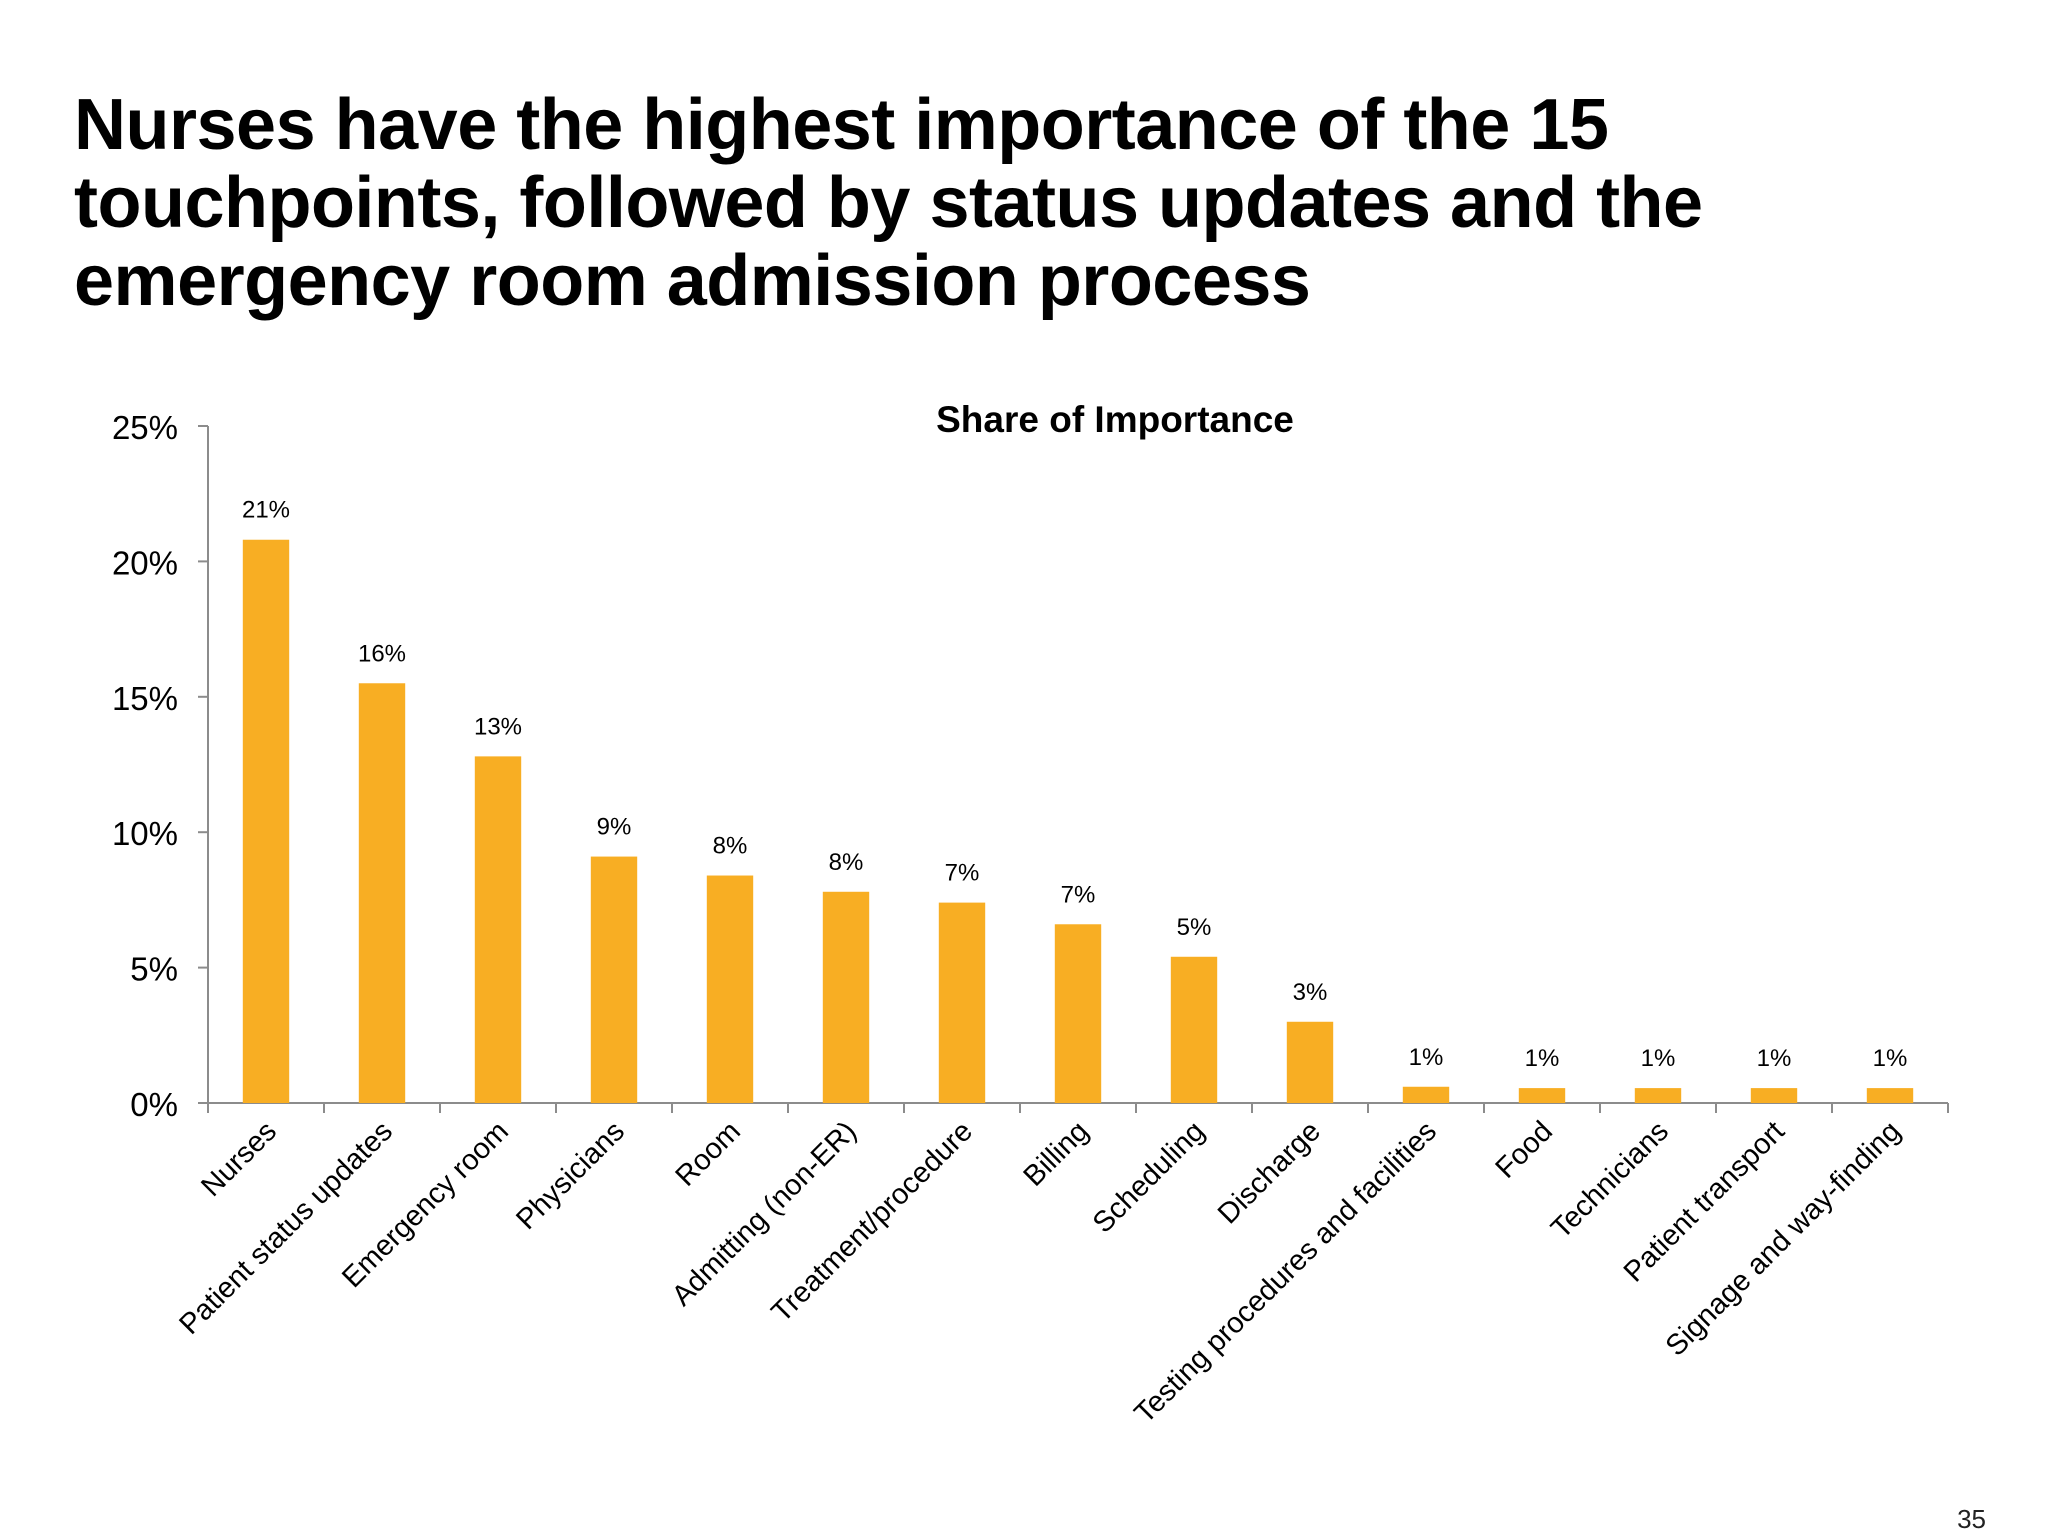  Describe the element at coordinates (708, 1153) in the screenshot. I see `x-tick-label: Room` at that location.